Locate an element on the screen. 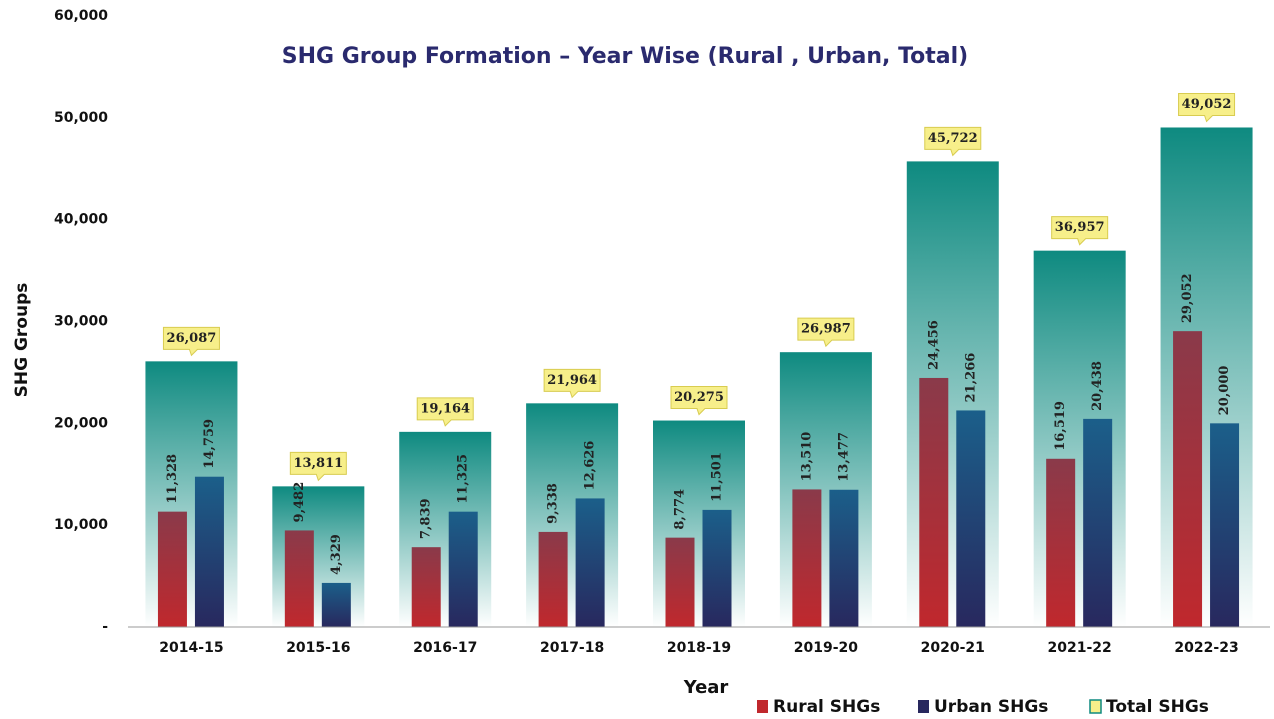 This screenshot has width=1274, height=719. legend-label: Urban SHGs is located at coordinates (991, 707).